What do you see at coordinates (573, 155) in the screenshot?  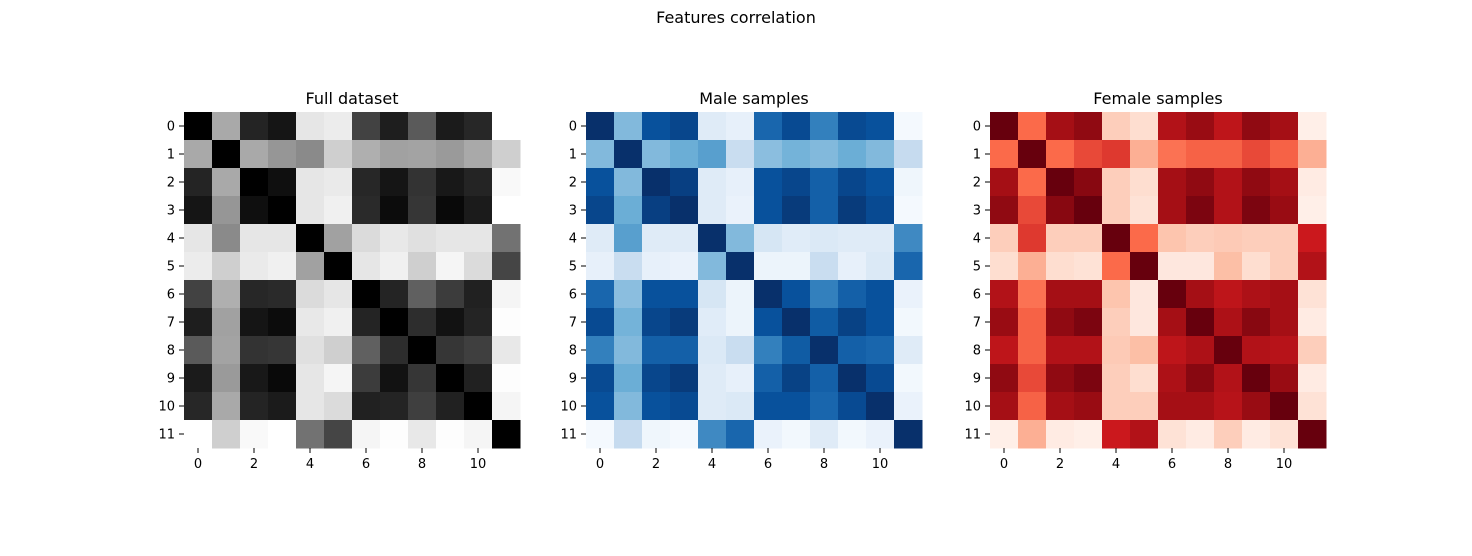 I see `y-tick-label: 1` at bounding box center [573, 155].